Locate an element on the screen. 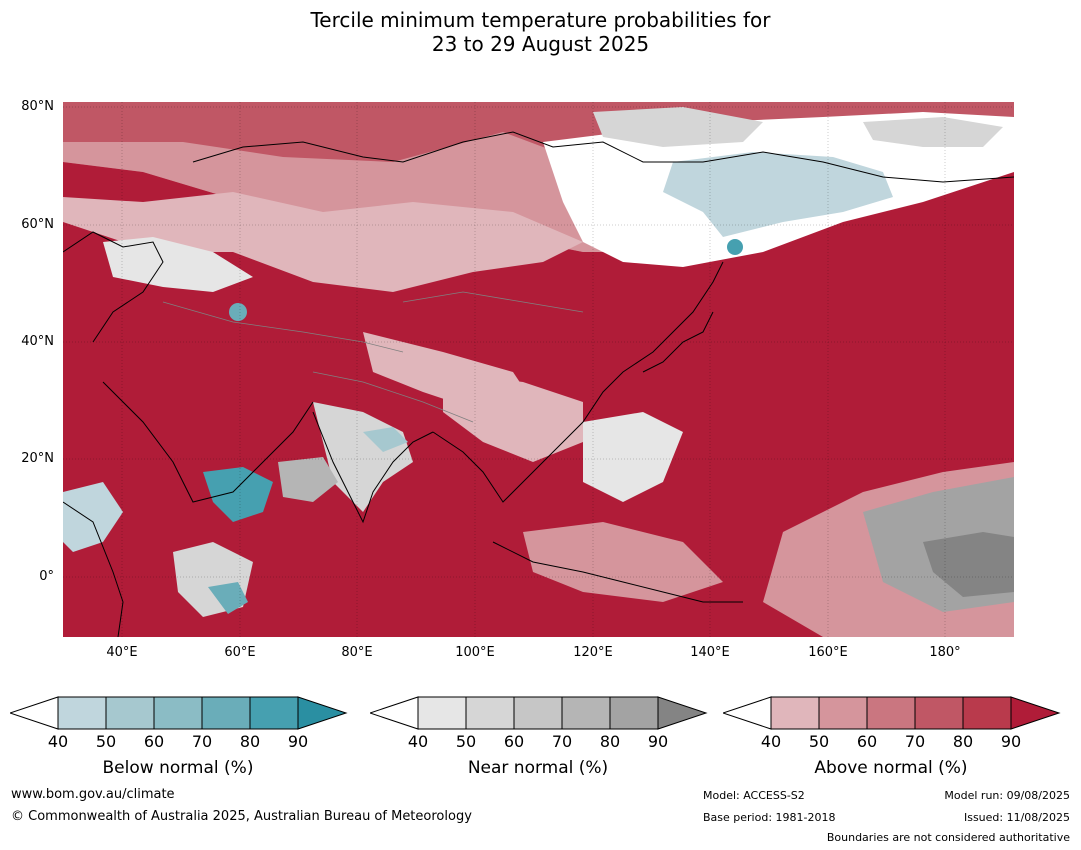 This screenshot has height=850, width=1081. region-below-indian-ocean is located at coordinates (228, 598).